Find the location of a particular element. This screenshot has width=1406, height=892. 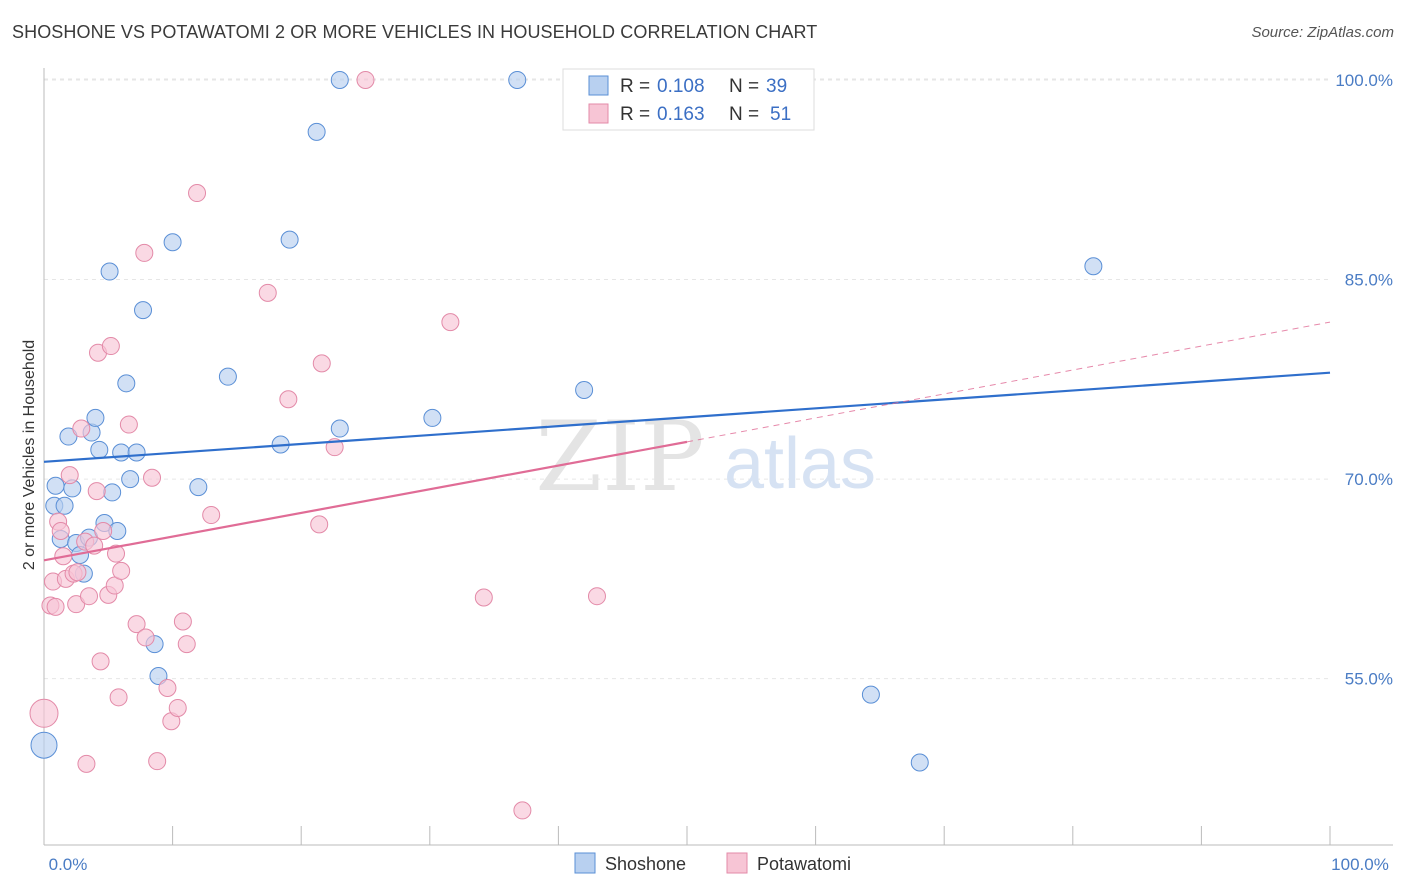

legend-r-value-1: 0.108 is located at coordinates (681, 86).